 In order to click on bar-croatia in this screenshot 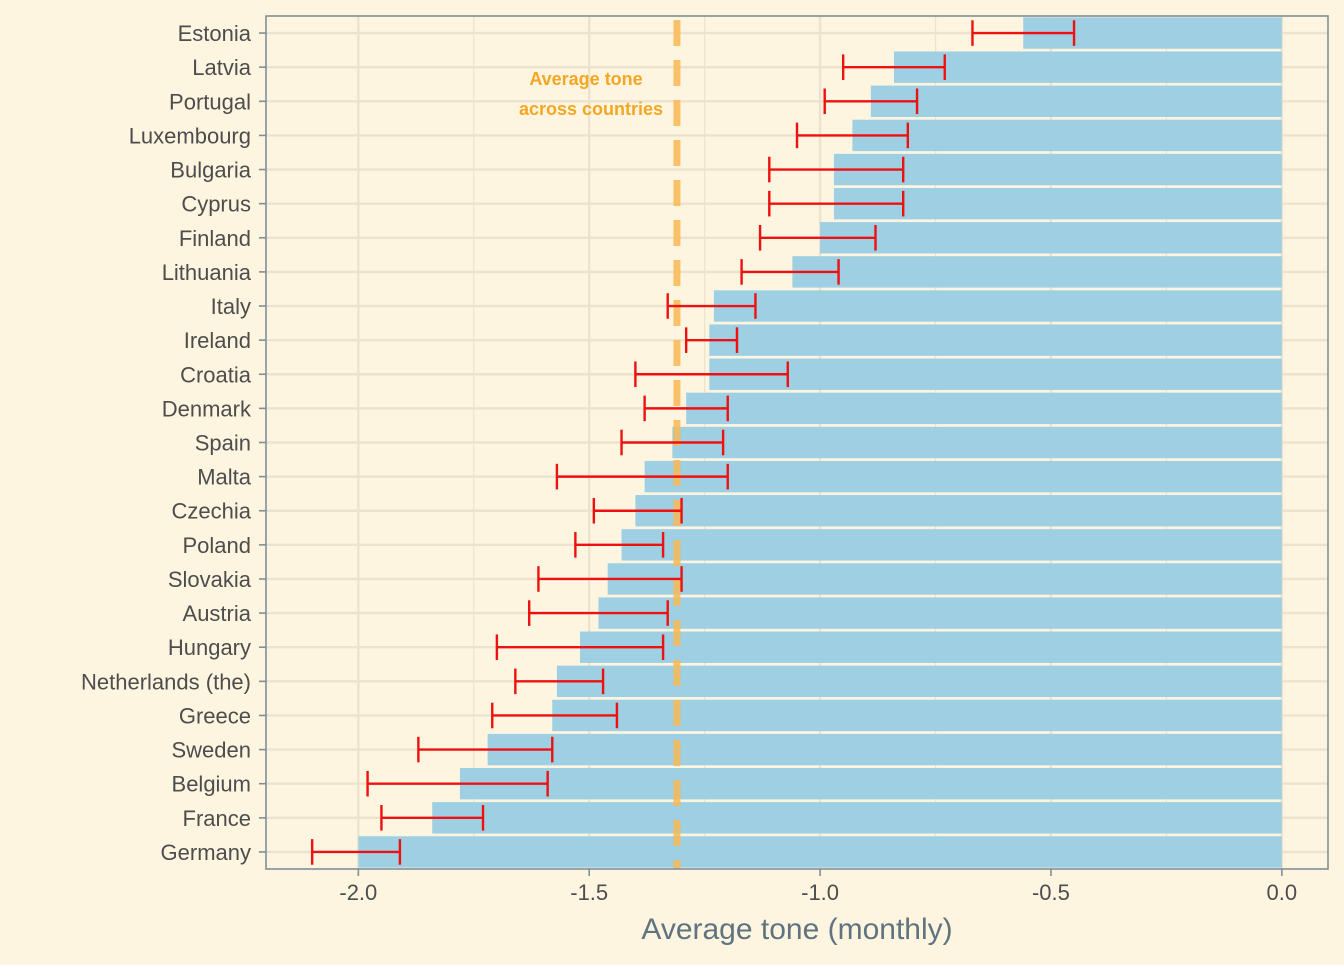, I will do `click(995, 374)`.